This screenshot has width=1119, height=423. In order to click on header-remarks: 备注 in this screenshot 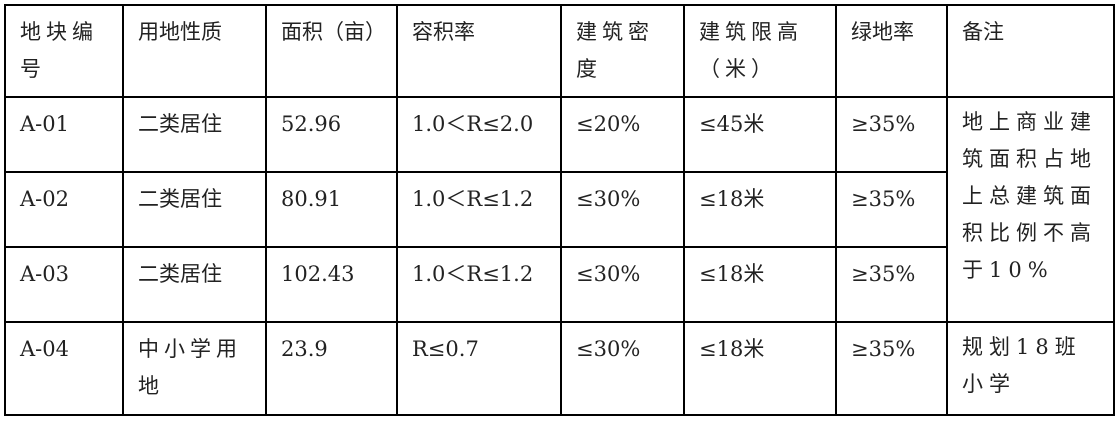, I will do `click(1030, 51)`.